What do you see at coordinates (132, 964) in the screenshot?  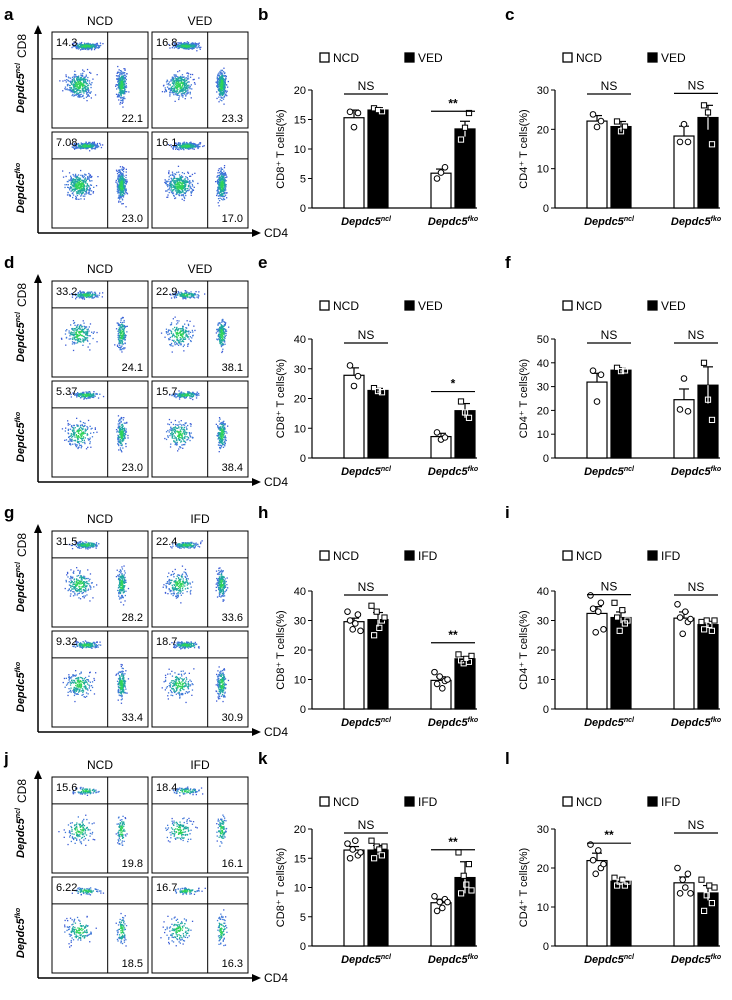 I see `cd4-percent: 18.5` at bounding box center [132, 964].